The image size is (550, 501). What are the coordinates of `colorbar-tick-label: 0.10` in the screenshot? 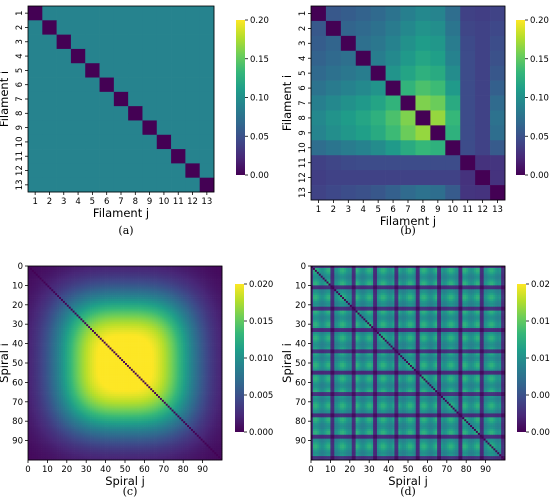 It's located at (539, 99).